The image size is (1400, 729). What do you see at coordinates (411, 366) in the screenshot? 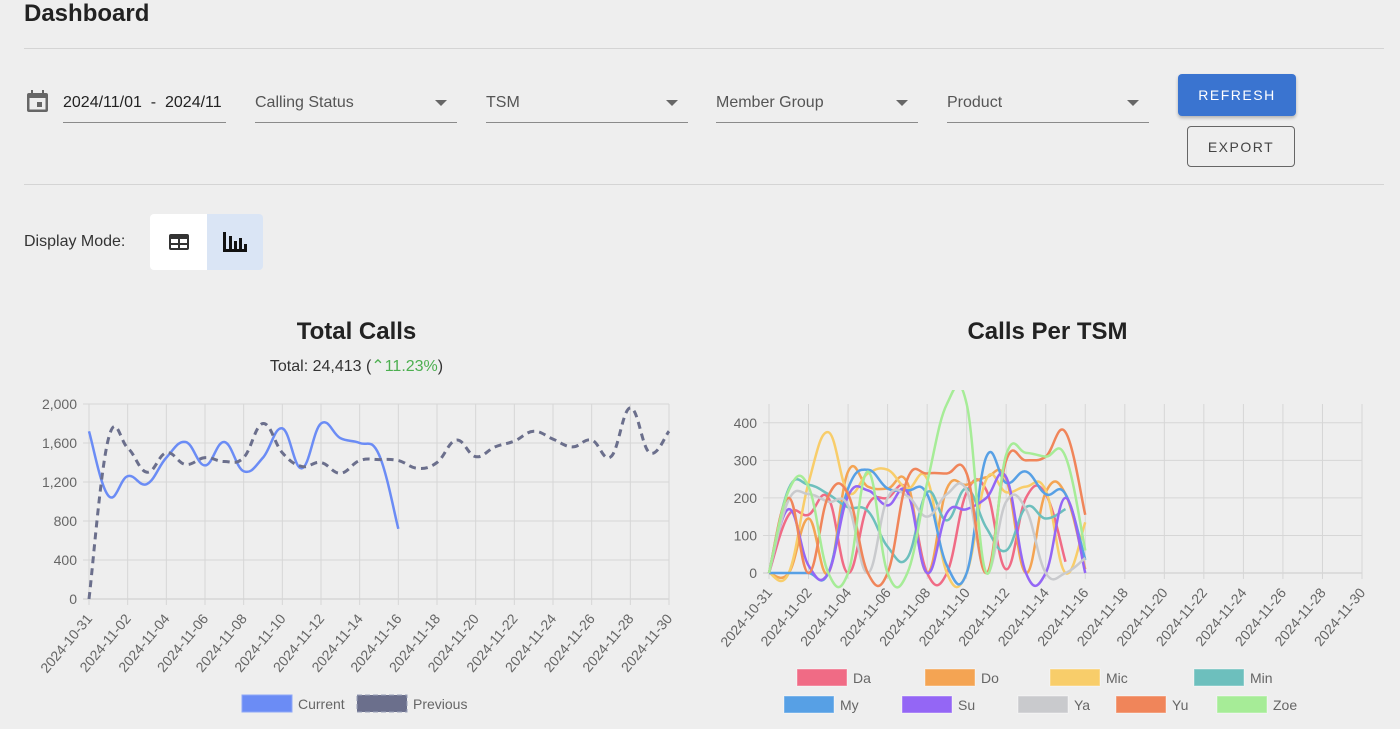
I see `summary-change: 11.23%` at bounding box center [411, 366].